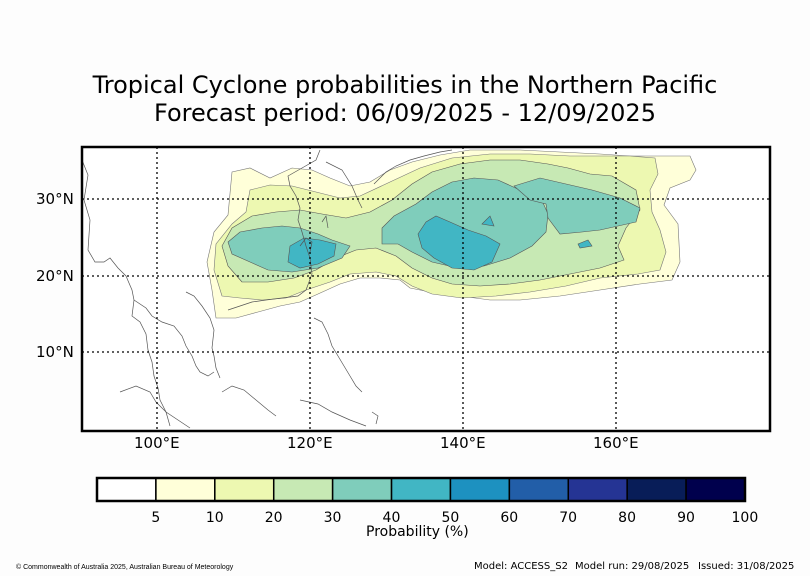 Image resolution: width=810 pixels, height=576 pixels. Describe the element at coordinates (55, 352) in the screenshot. I see `lat-tick-10: 10°N` at that location.